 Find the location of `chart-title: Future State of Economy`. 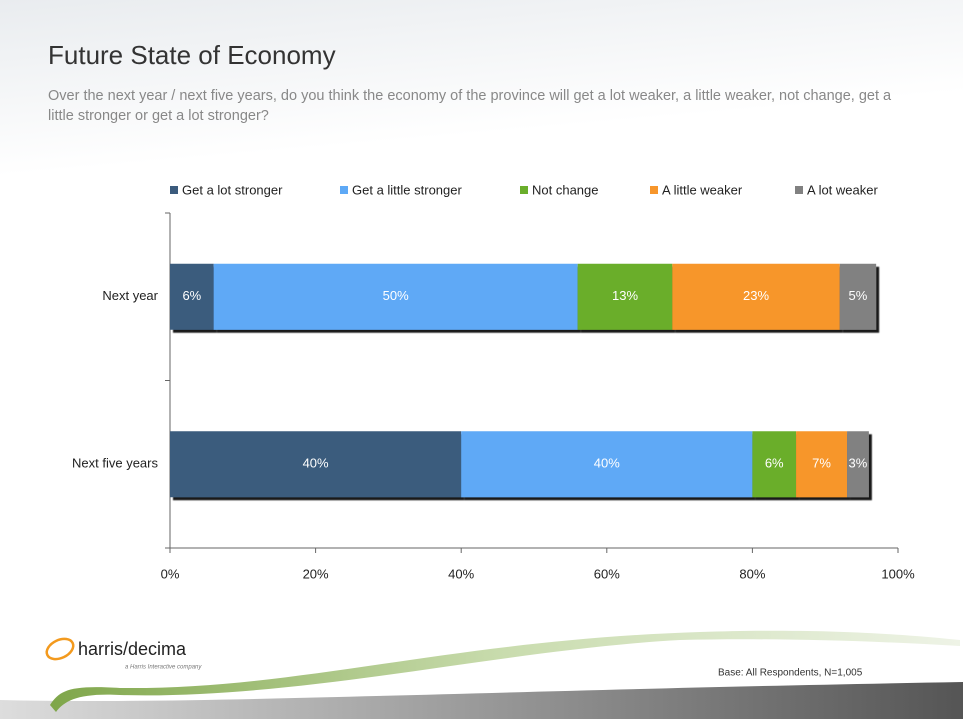

chart-title: Future State of Economy is located at coordinates (192, 55).